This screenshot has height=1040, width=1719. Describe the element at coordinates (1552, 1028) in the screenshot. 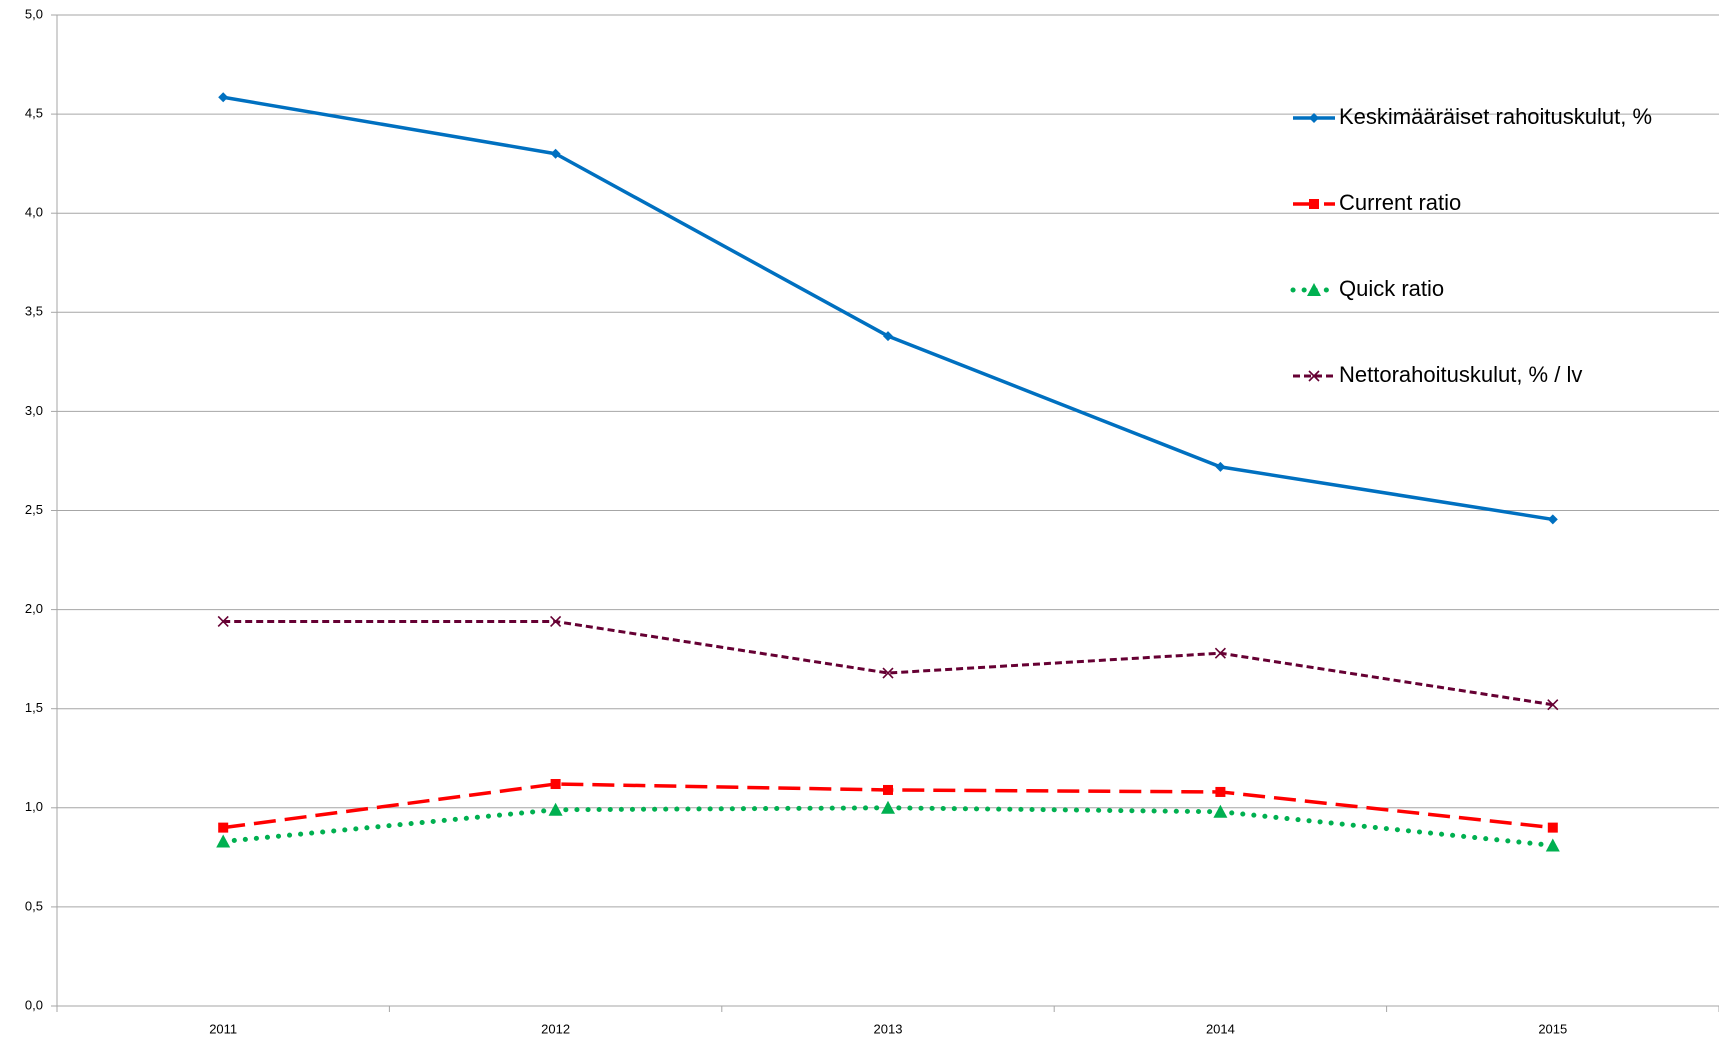

I see `x-tick-label: 2015` at that location.